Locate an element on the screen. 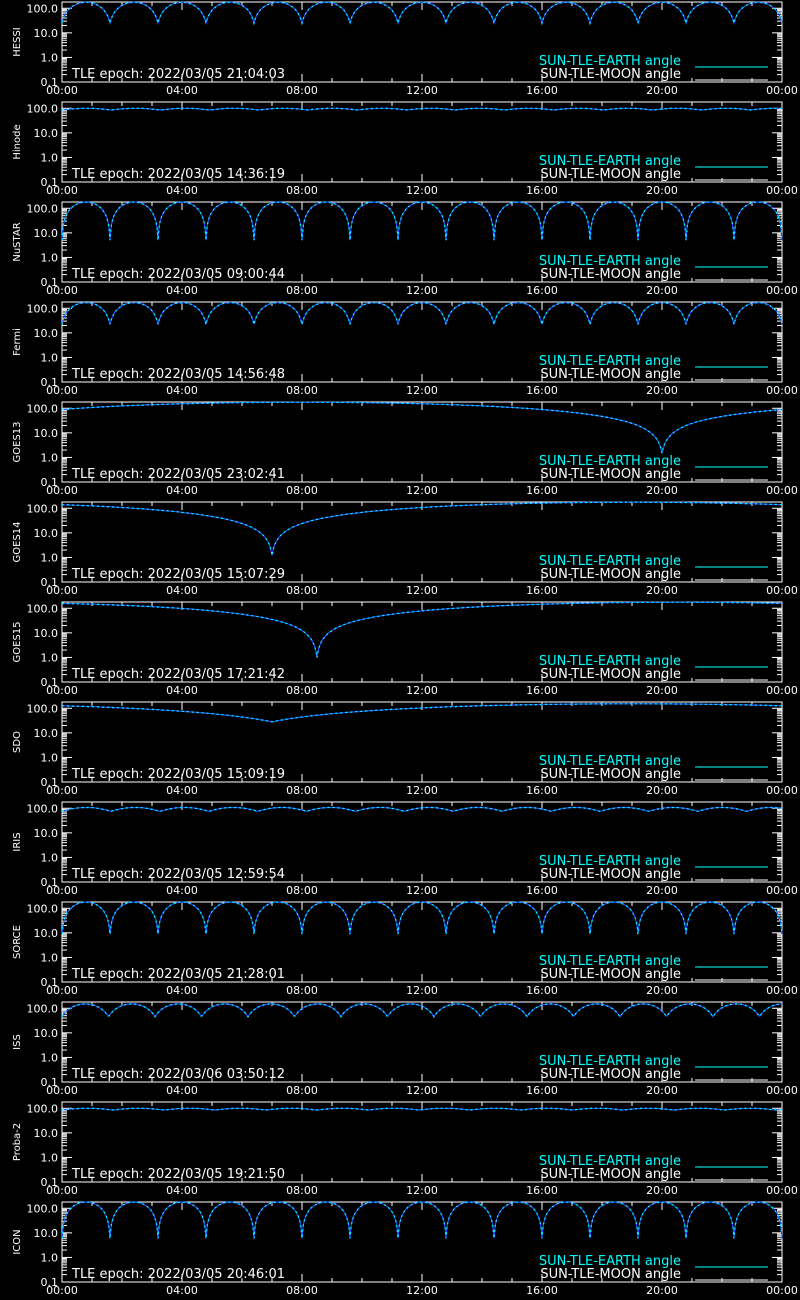 This screenshot has height=1300, width=800. y-axis-label: GOES13 is located at coordinates (17, 441).